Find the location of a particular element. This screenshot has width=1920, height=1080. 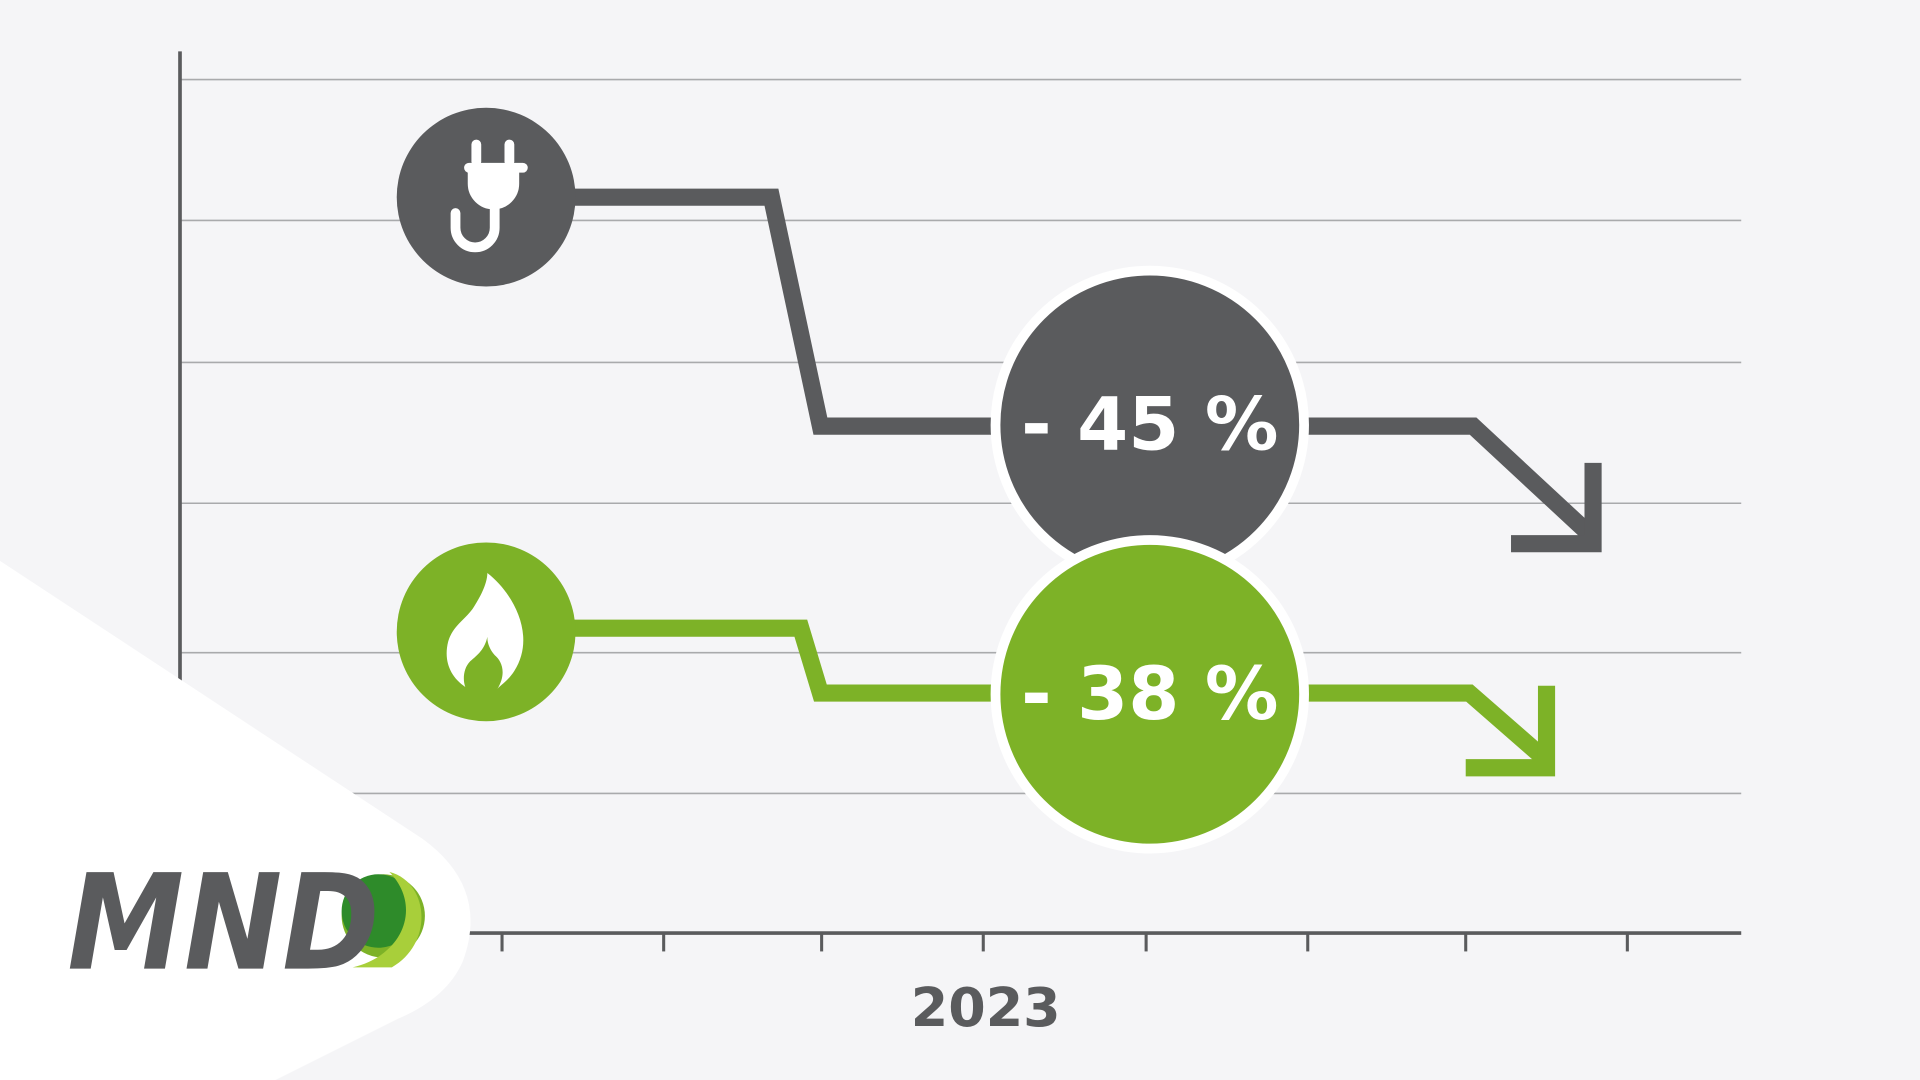

logo-text: MND is located at coordinates (223, 924).